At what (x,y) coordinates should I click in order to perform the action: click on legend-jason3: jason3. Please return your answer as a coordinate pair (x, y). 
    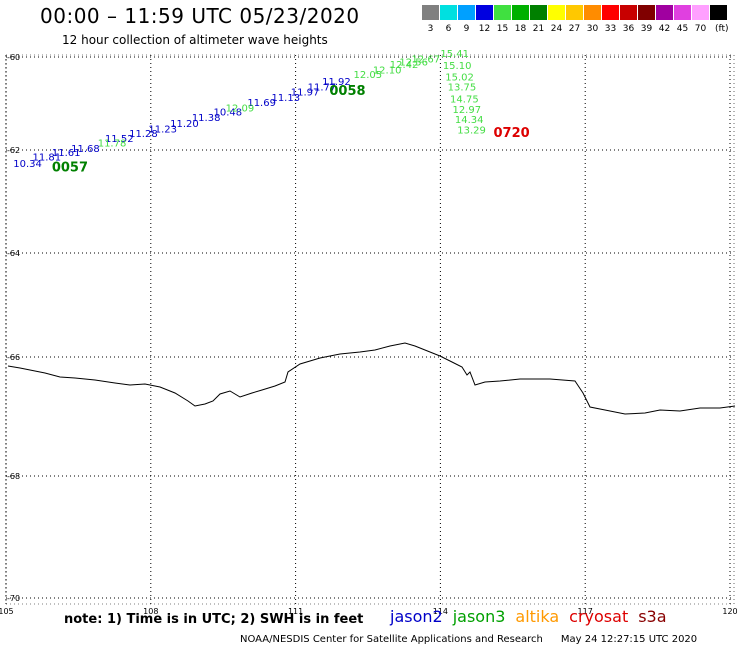
    Looking at the image, I should click on (479, 616).